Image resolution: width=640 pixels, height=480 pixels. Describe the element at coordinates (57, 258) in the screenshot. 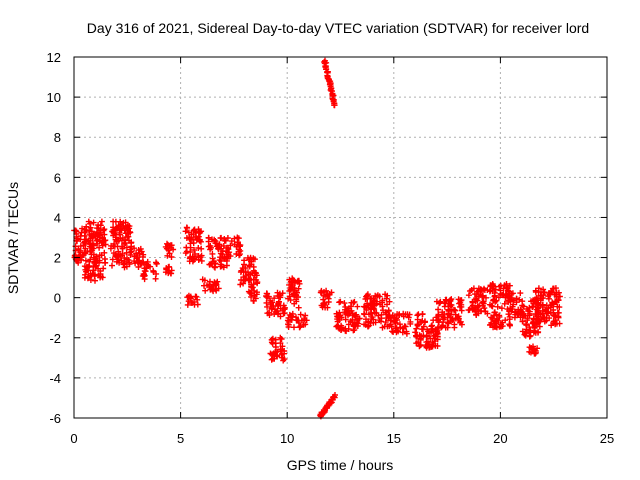

I see `y-tick-label: 2` at that location.